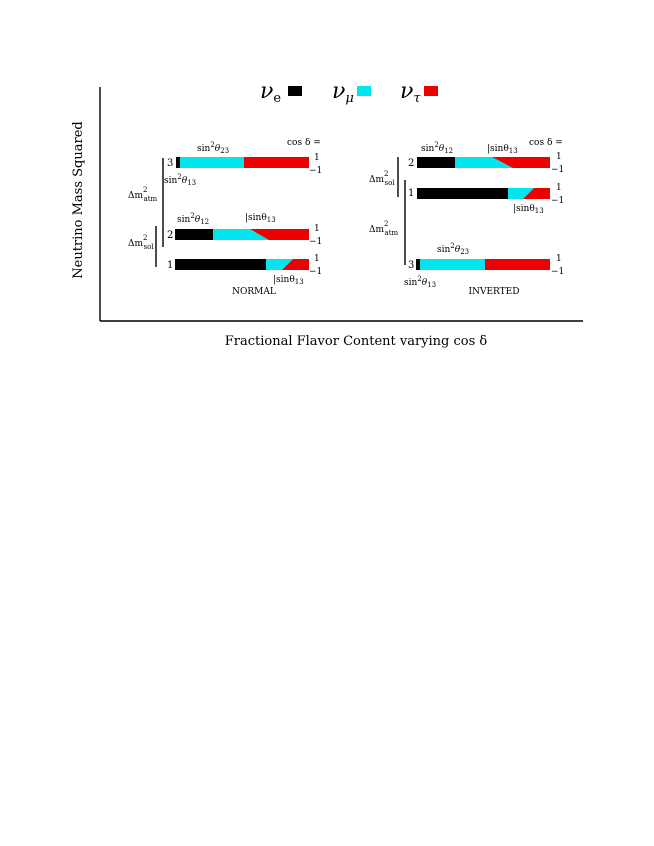  I want to click on normal-level-2-bar, so click(242, 234).